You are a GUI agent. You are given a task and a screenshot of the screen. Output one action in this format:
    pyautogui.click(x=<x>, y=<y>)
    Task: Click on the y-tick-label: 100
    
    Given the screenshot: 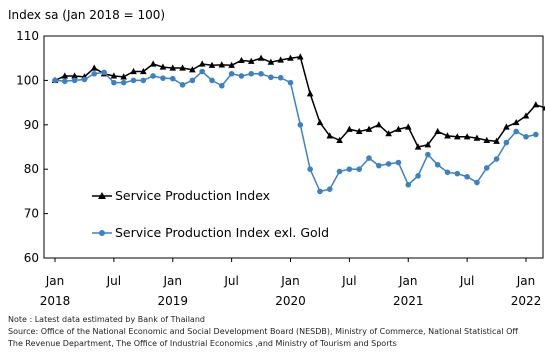 What is the action you would take?
    pyautogui.click(x=27, y=80)
    